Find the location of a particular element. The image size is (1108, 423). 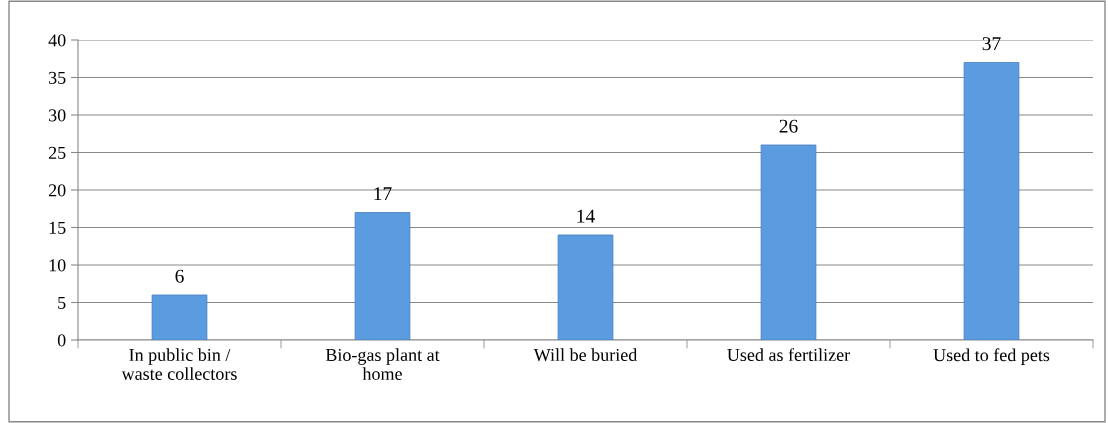

y-tick-label: 10 is located at coordinates (57, 265).